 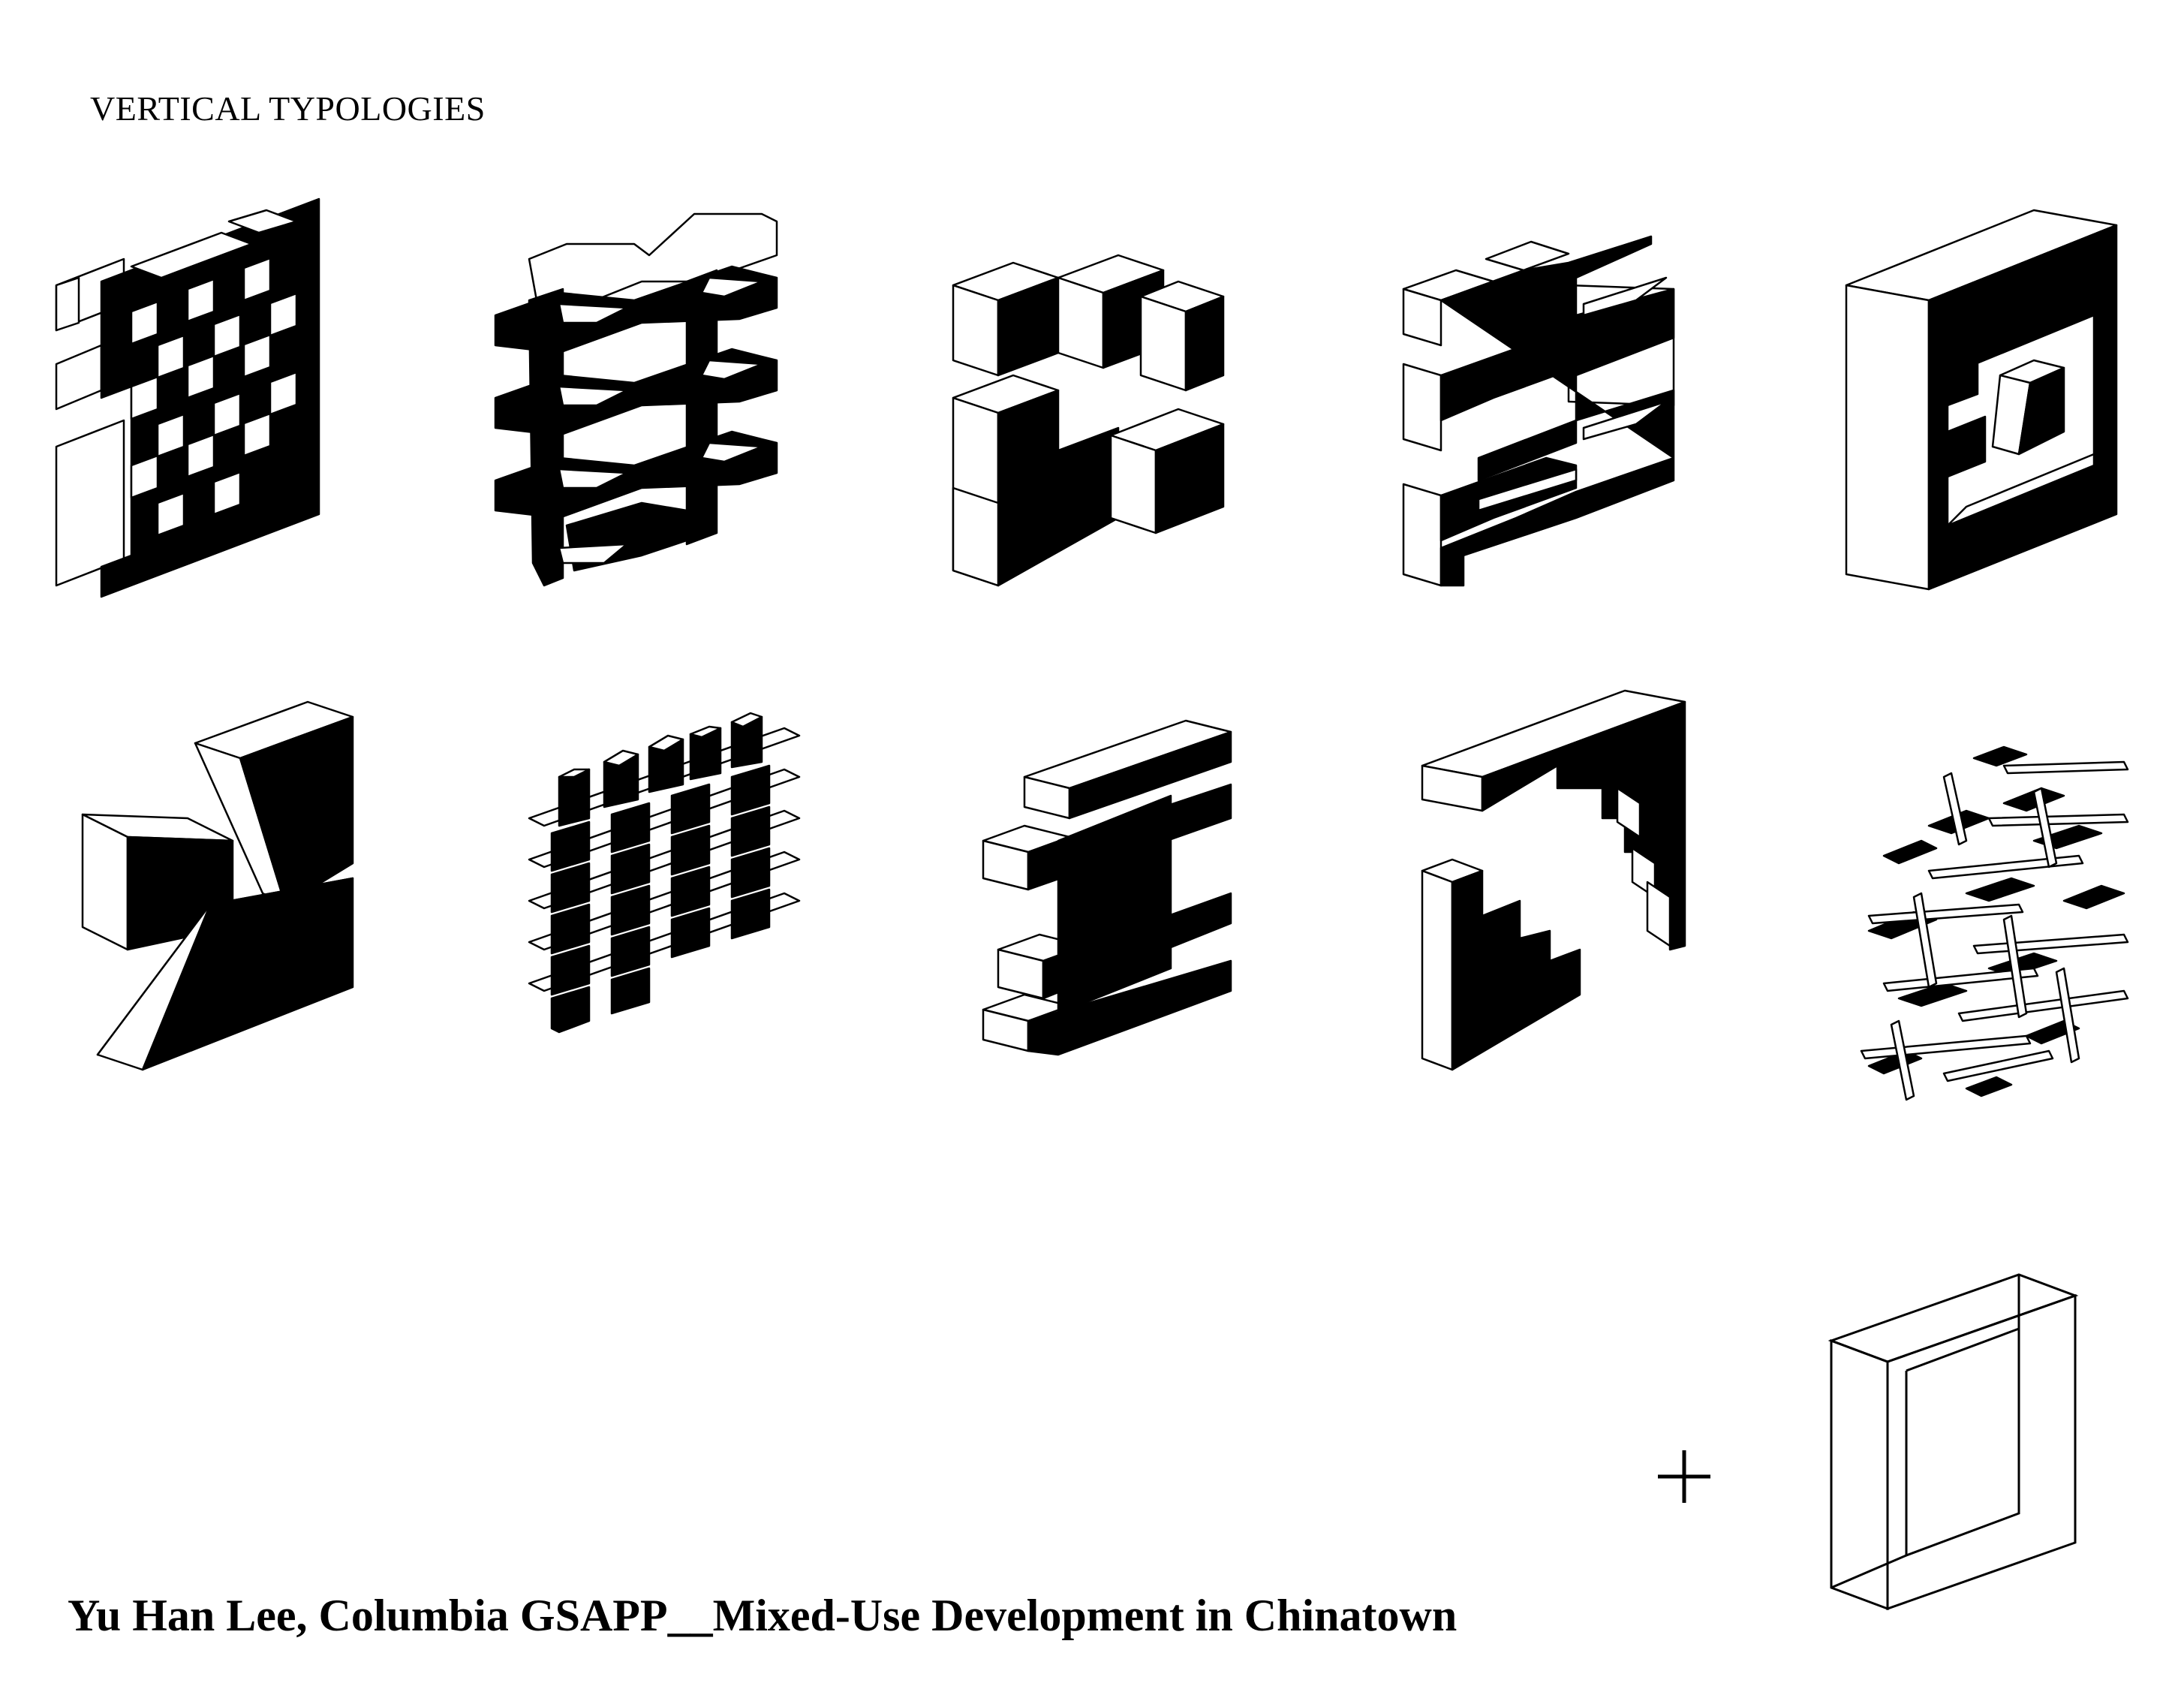 What do you see at coordinates (288, 109) in the screenshot?
I see `sheet-heading: VERTICAL TYPOLOGIES` at bounding box center [288, 109].